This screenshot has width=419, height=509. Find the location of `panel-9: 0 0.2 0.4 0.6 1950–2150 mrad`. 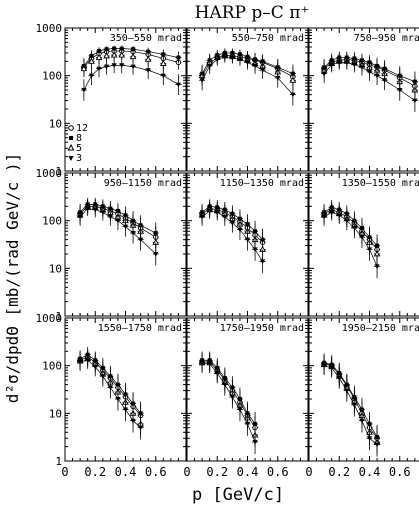

panel-9: 0 0.2 0.4 0.6 1950–2150 mrad is located at coordinates (362, 398).